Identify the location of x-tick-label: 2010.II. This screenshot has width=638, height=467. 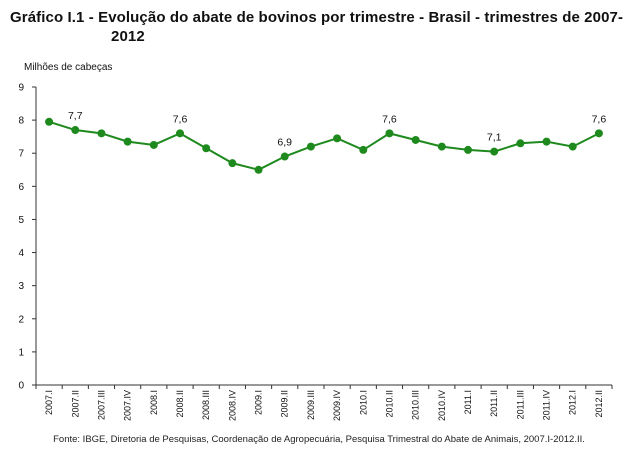
(389, 404).